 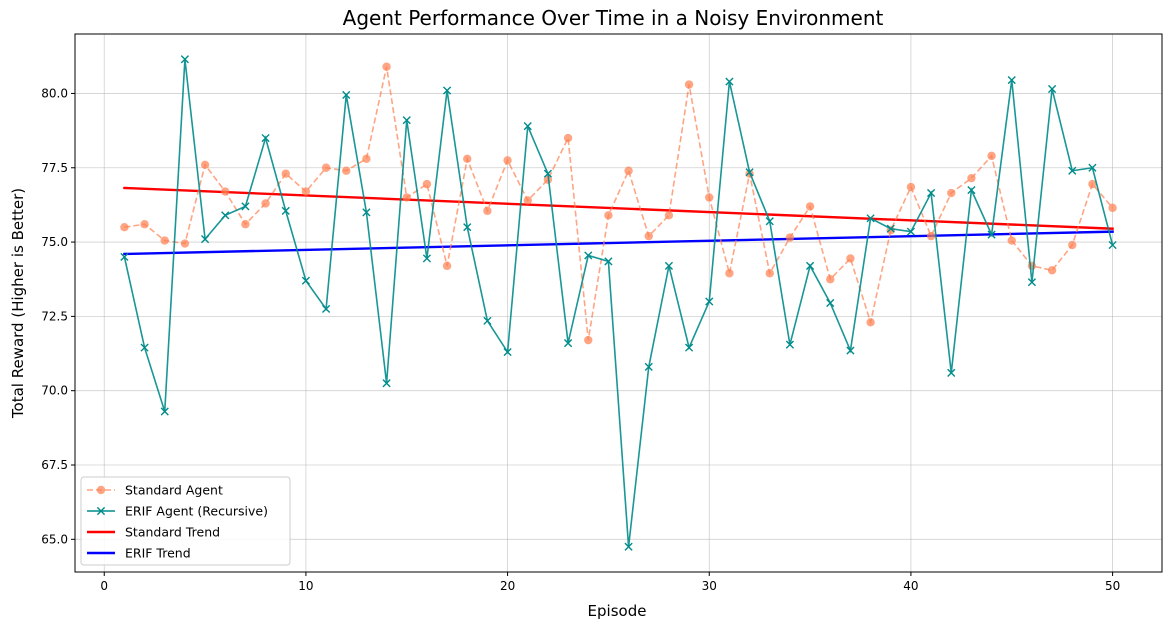 I want to click on x-tick-label: 40, so click(x=910, y=586).